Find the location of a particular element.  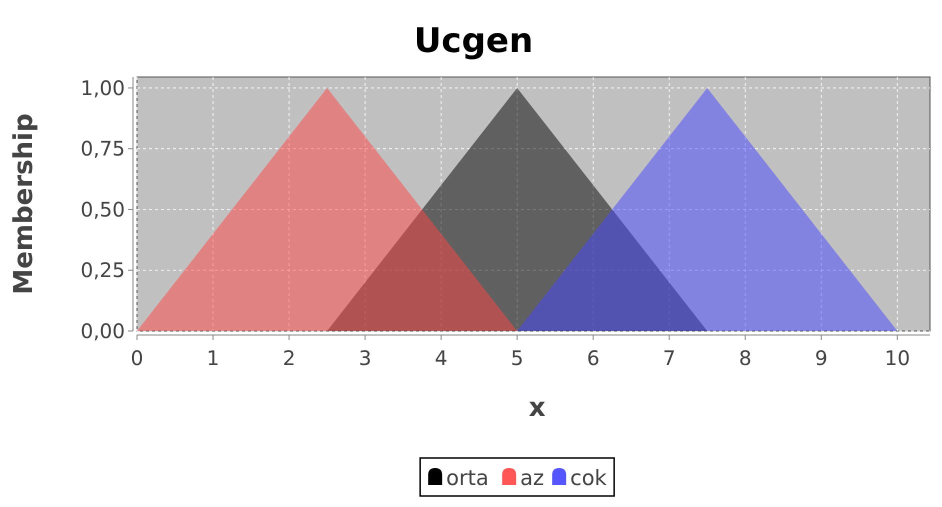

legend-label: cok is located at coordinates (589, 478).